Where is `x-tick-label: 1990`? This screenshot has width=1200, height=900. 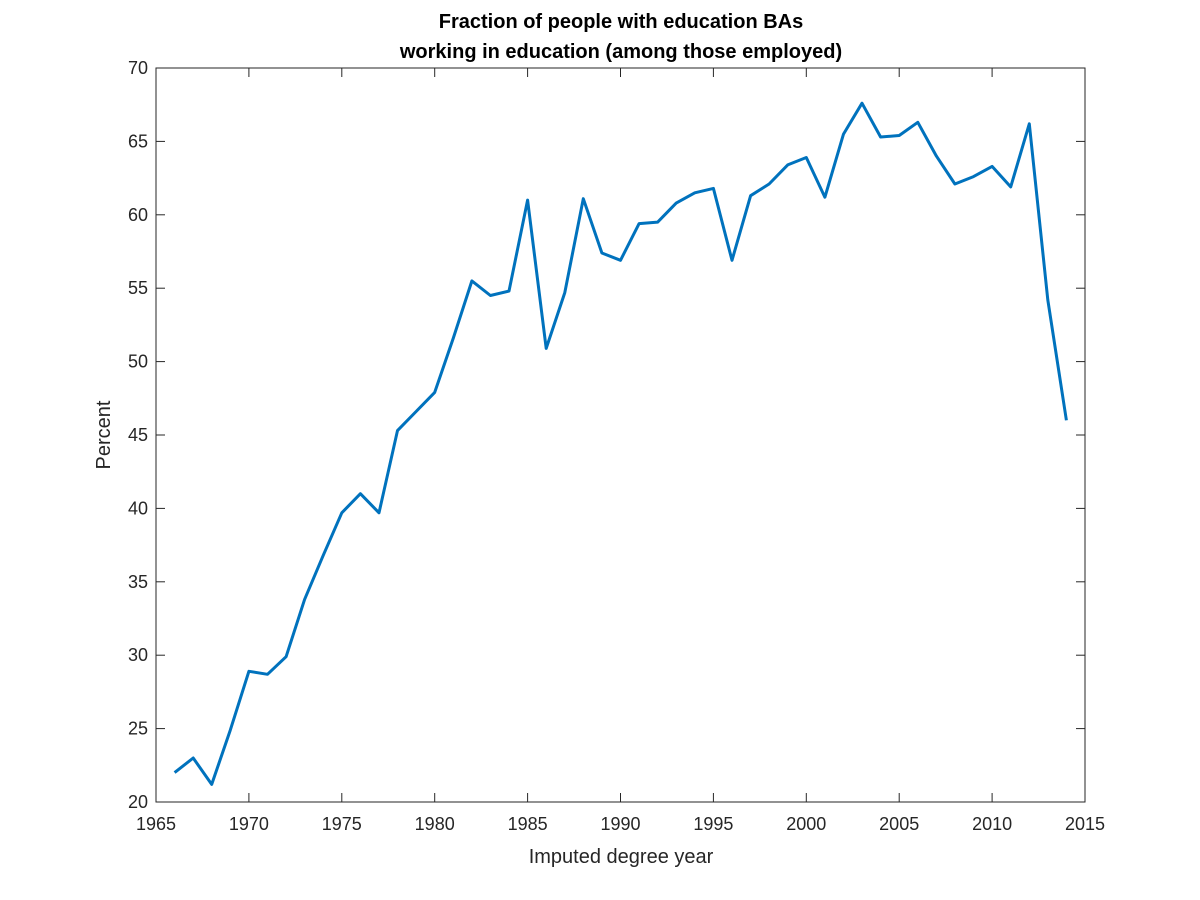 x-tick-label: 1990 is located at coordinates (620, 824).